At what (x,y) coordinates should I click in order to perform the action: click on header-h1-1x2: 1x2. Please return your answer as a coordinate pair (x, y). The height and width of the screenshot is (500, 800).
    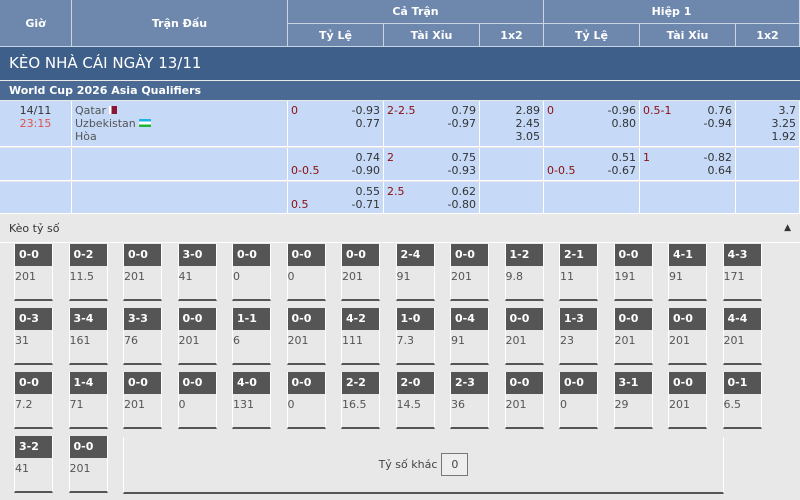
    Looking at the image, I should click on (768, 35).